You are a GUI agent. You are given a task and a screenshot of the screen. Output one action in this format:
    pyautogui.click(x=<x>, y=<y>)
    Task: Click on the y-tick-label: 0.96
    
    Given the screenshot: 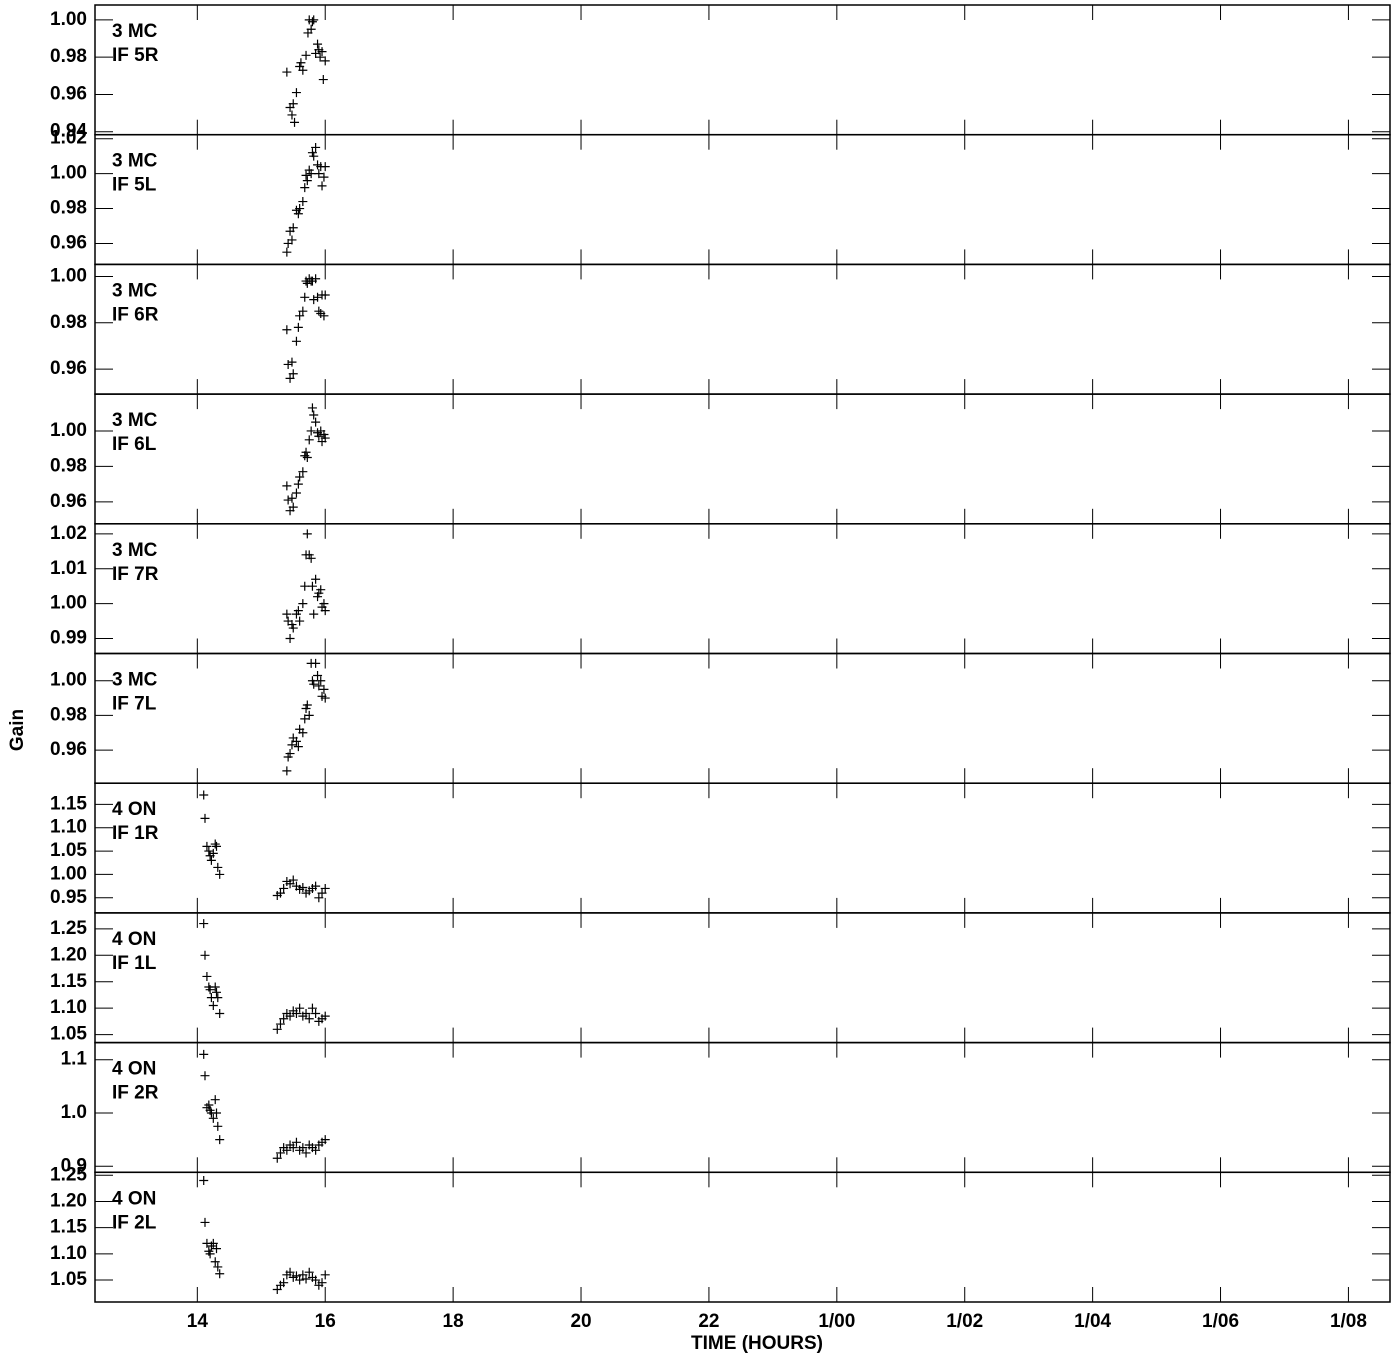 What is the action you would take?
    pyautogui.click(x=68, y=749)
    